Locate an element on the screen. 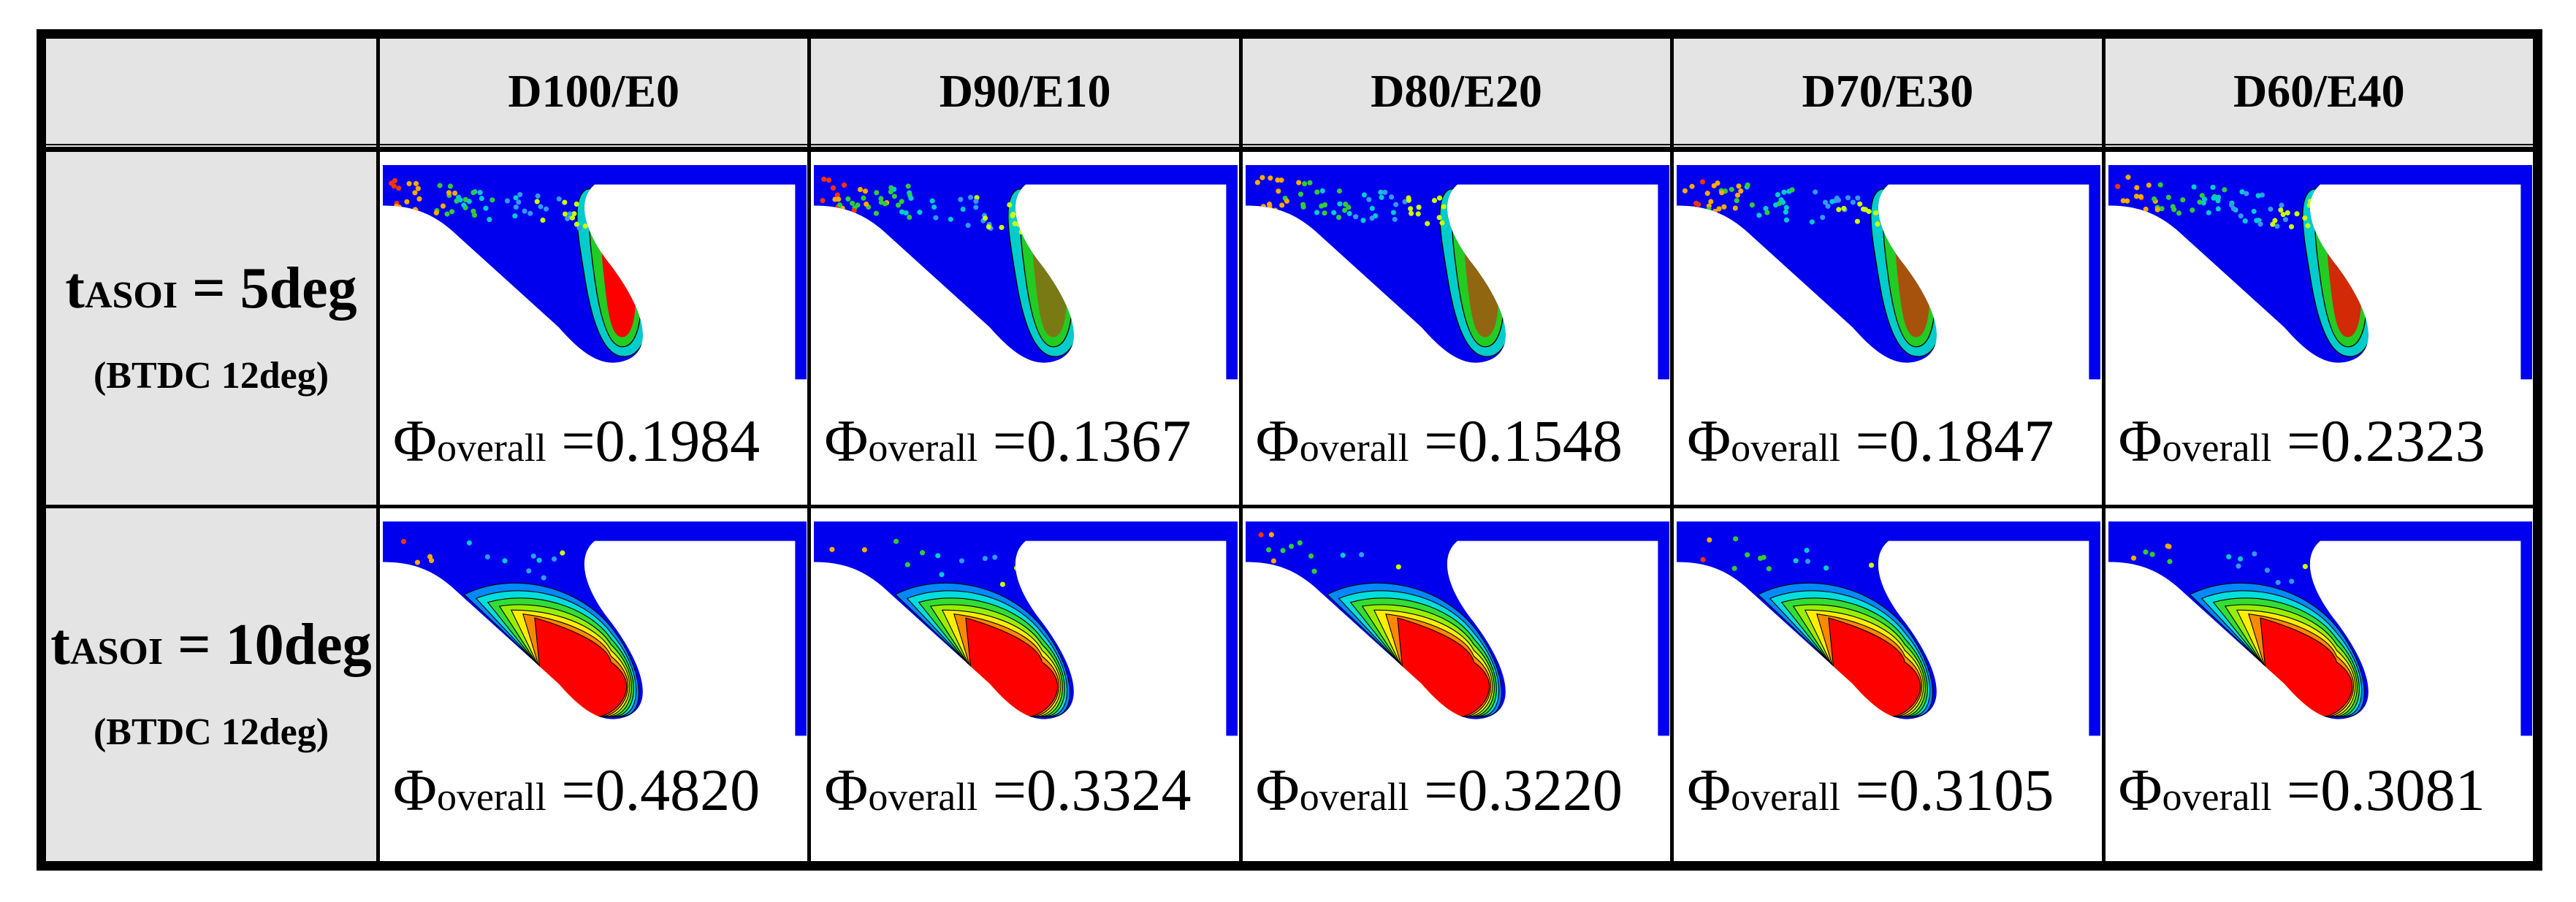 This screenshot has width=2576, height=902. label-value: = 10deg is located at coordinates (268, 645).